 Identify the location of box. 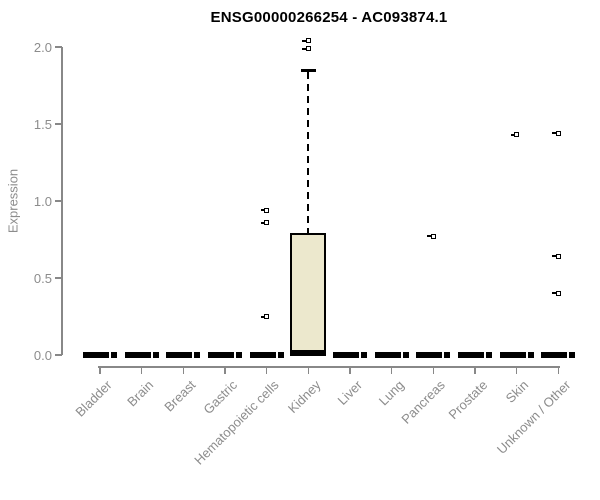
(308, 292).